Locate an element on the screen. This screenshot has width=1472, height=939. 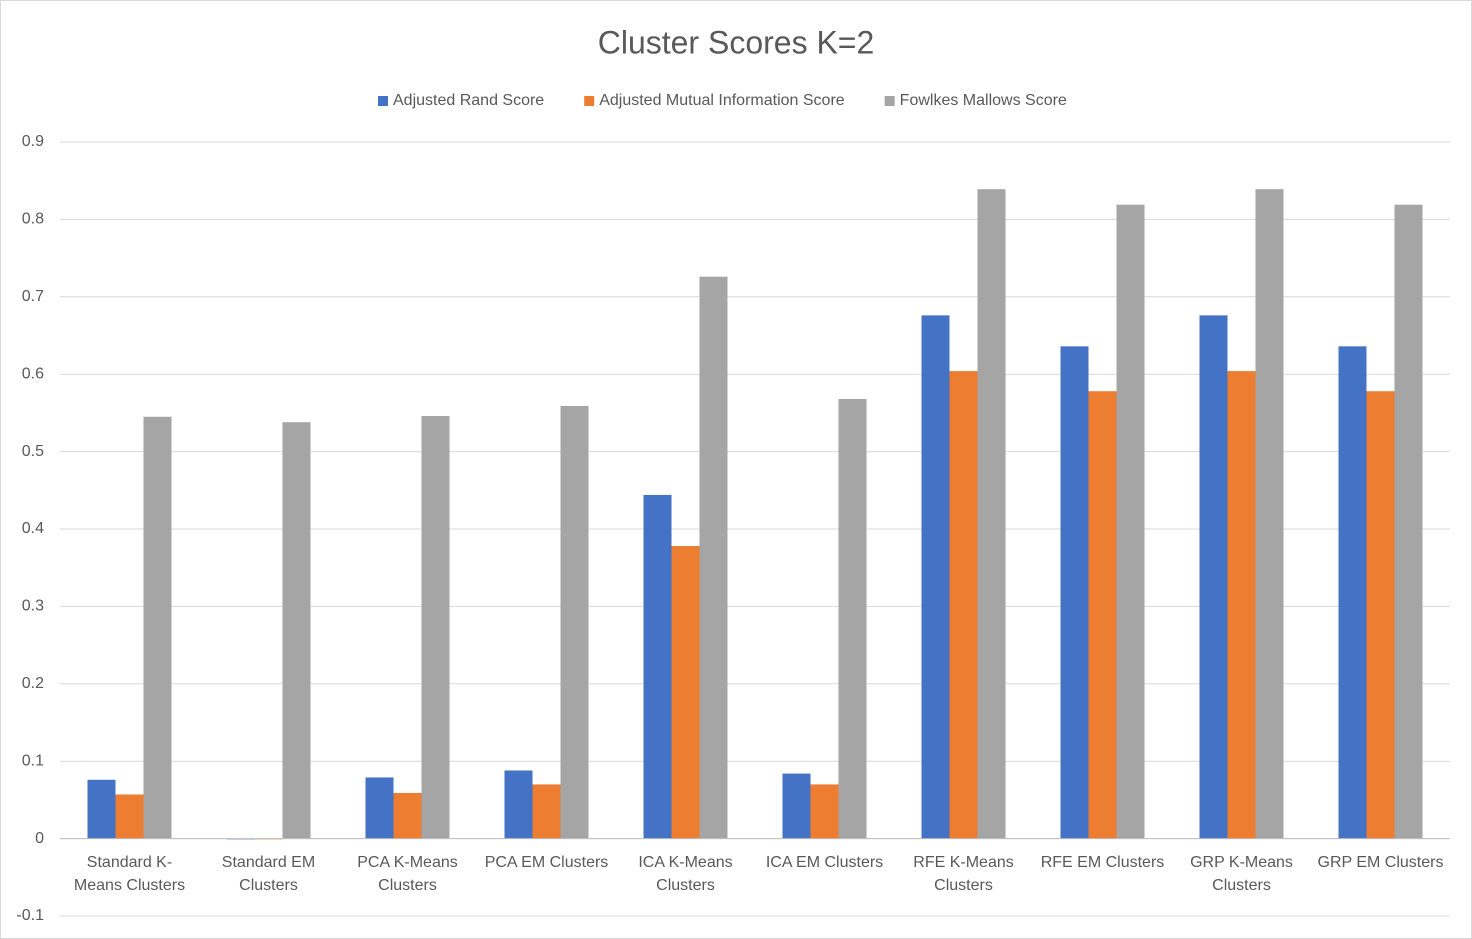
y-tick-label: 0.3 is located at coordinates (33, 606).